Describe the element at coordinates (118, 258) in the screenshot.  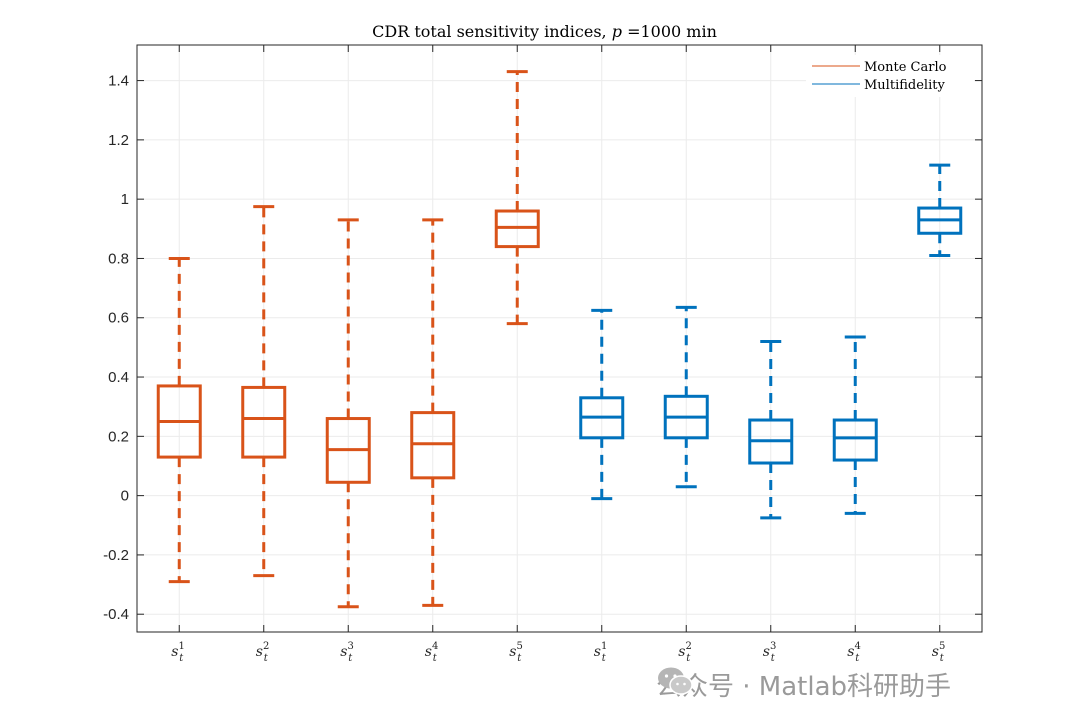
I see `y-tick-label: 0.8` at that location.